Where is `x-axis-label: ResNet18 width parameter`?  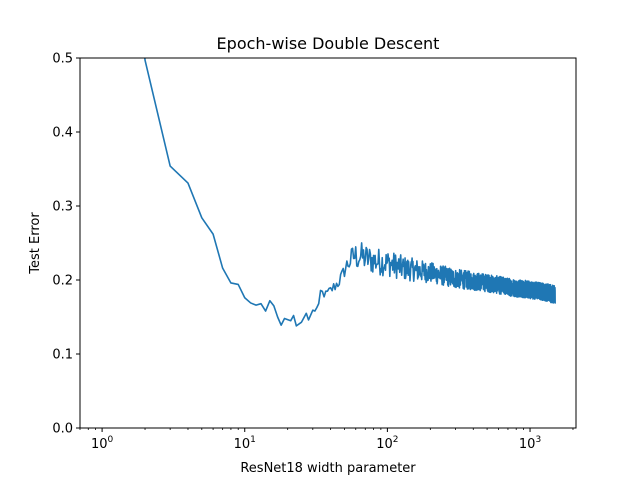
x-axis-label: ResNet18 width parameter is located at coordinates (328, 468).